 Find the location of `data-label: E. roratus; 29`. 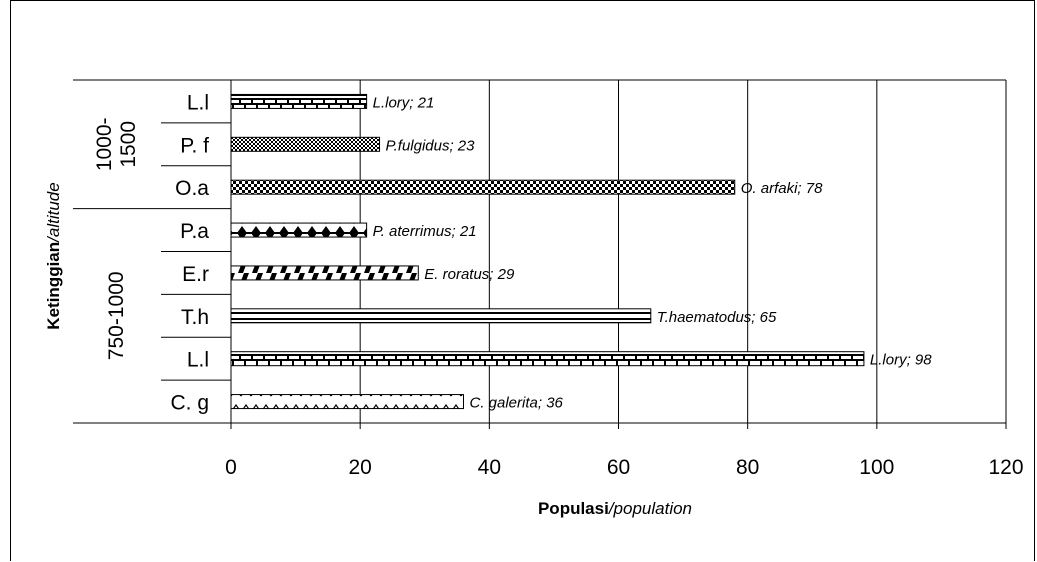

data-label: E. roratus; 29 is located at coordinates (469, 274).